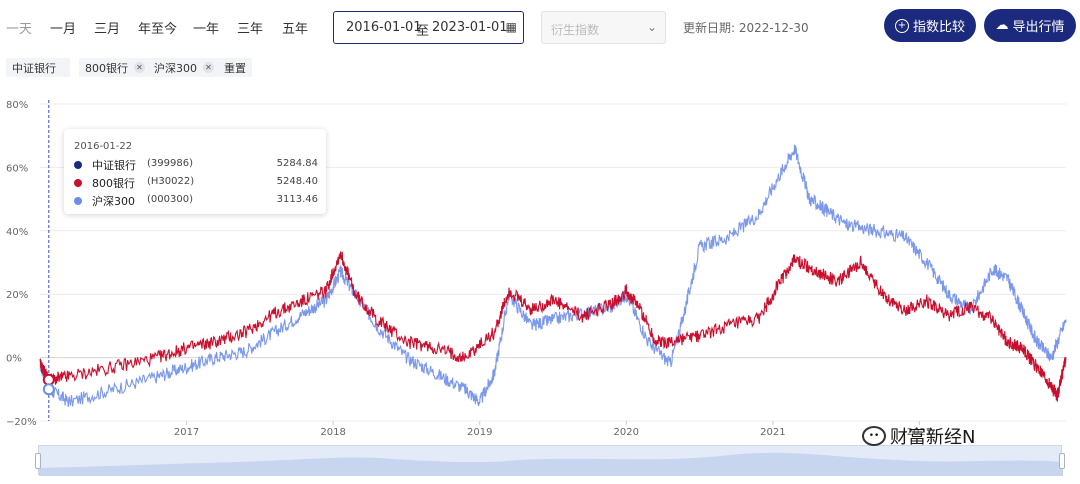  I want to click on tooltip-series-name: 中证银行, so click(114, 165).